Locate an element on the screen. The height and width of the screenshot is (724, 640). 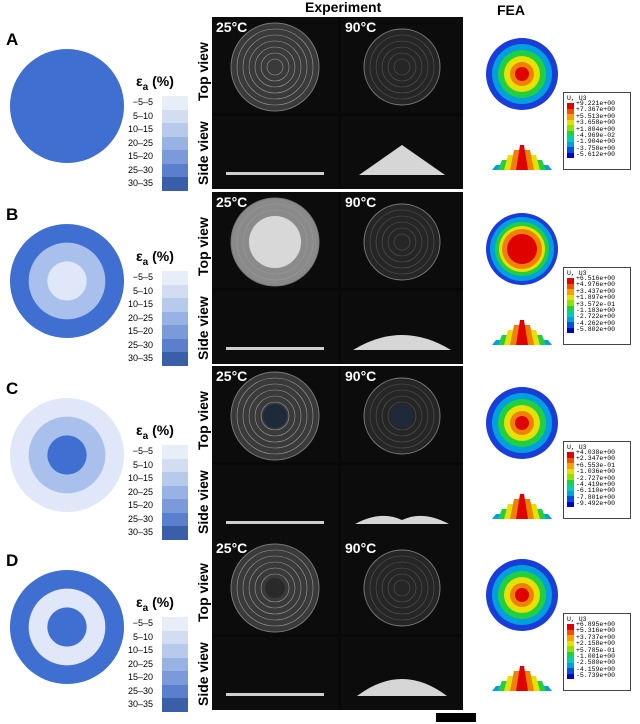
fea-legend-value: -2.580e+00 is located at coordinates (596, 663).